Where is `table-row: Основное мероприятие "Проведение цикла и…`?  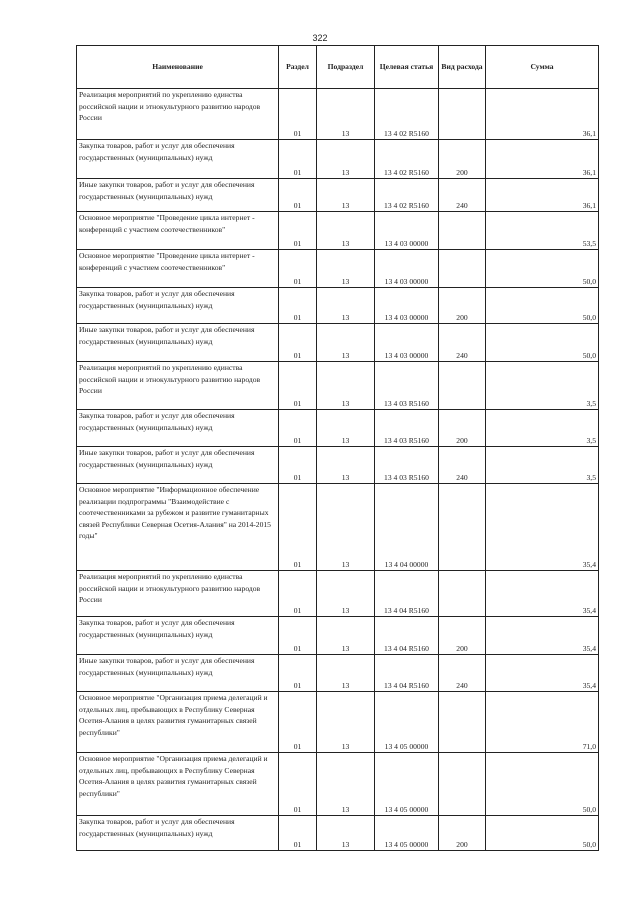 table-row: Основное мероприятие "Проведение цикла и… is located at coordinates (337, 230).